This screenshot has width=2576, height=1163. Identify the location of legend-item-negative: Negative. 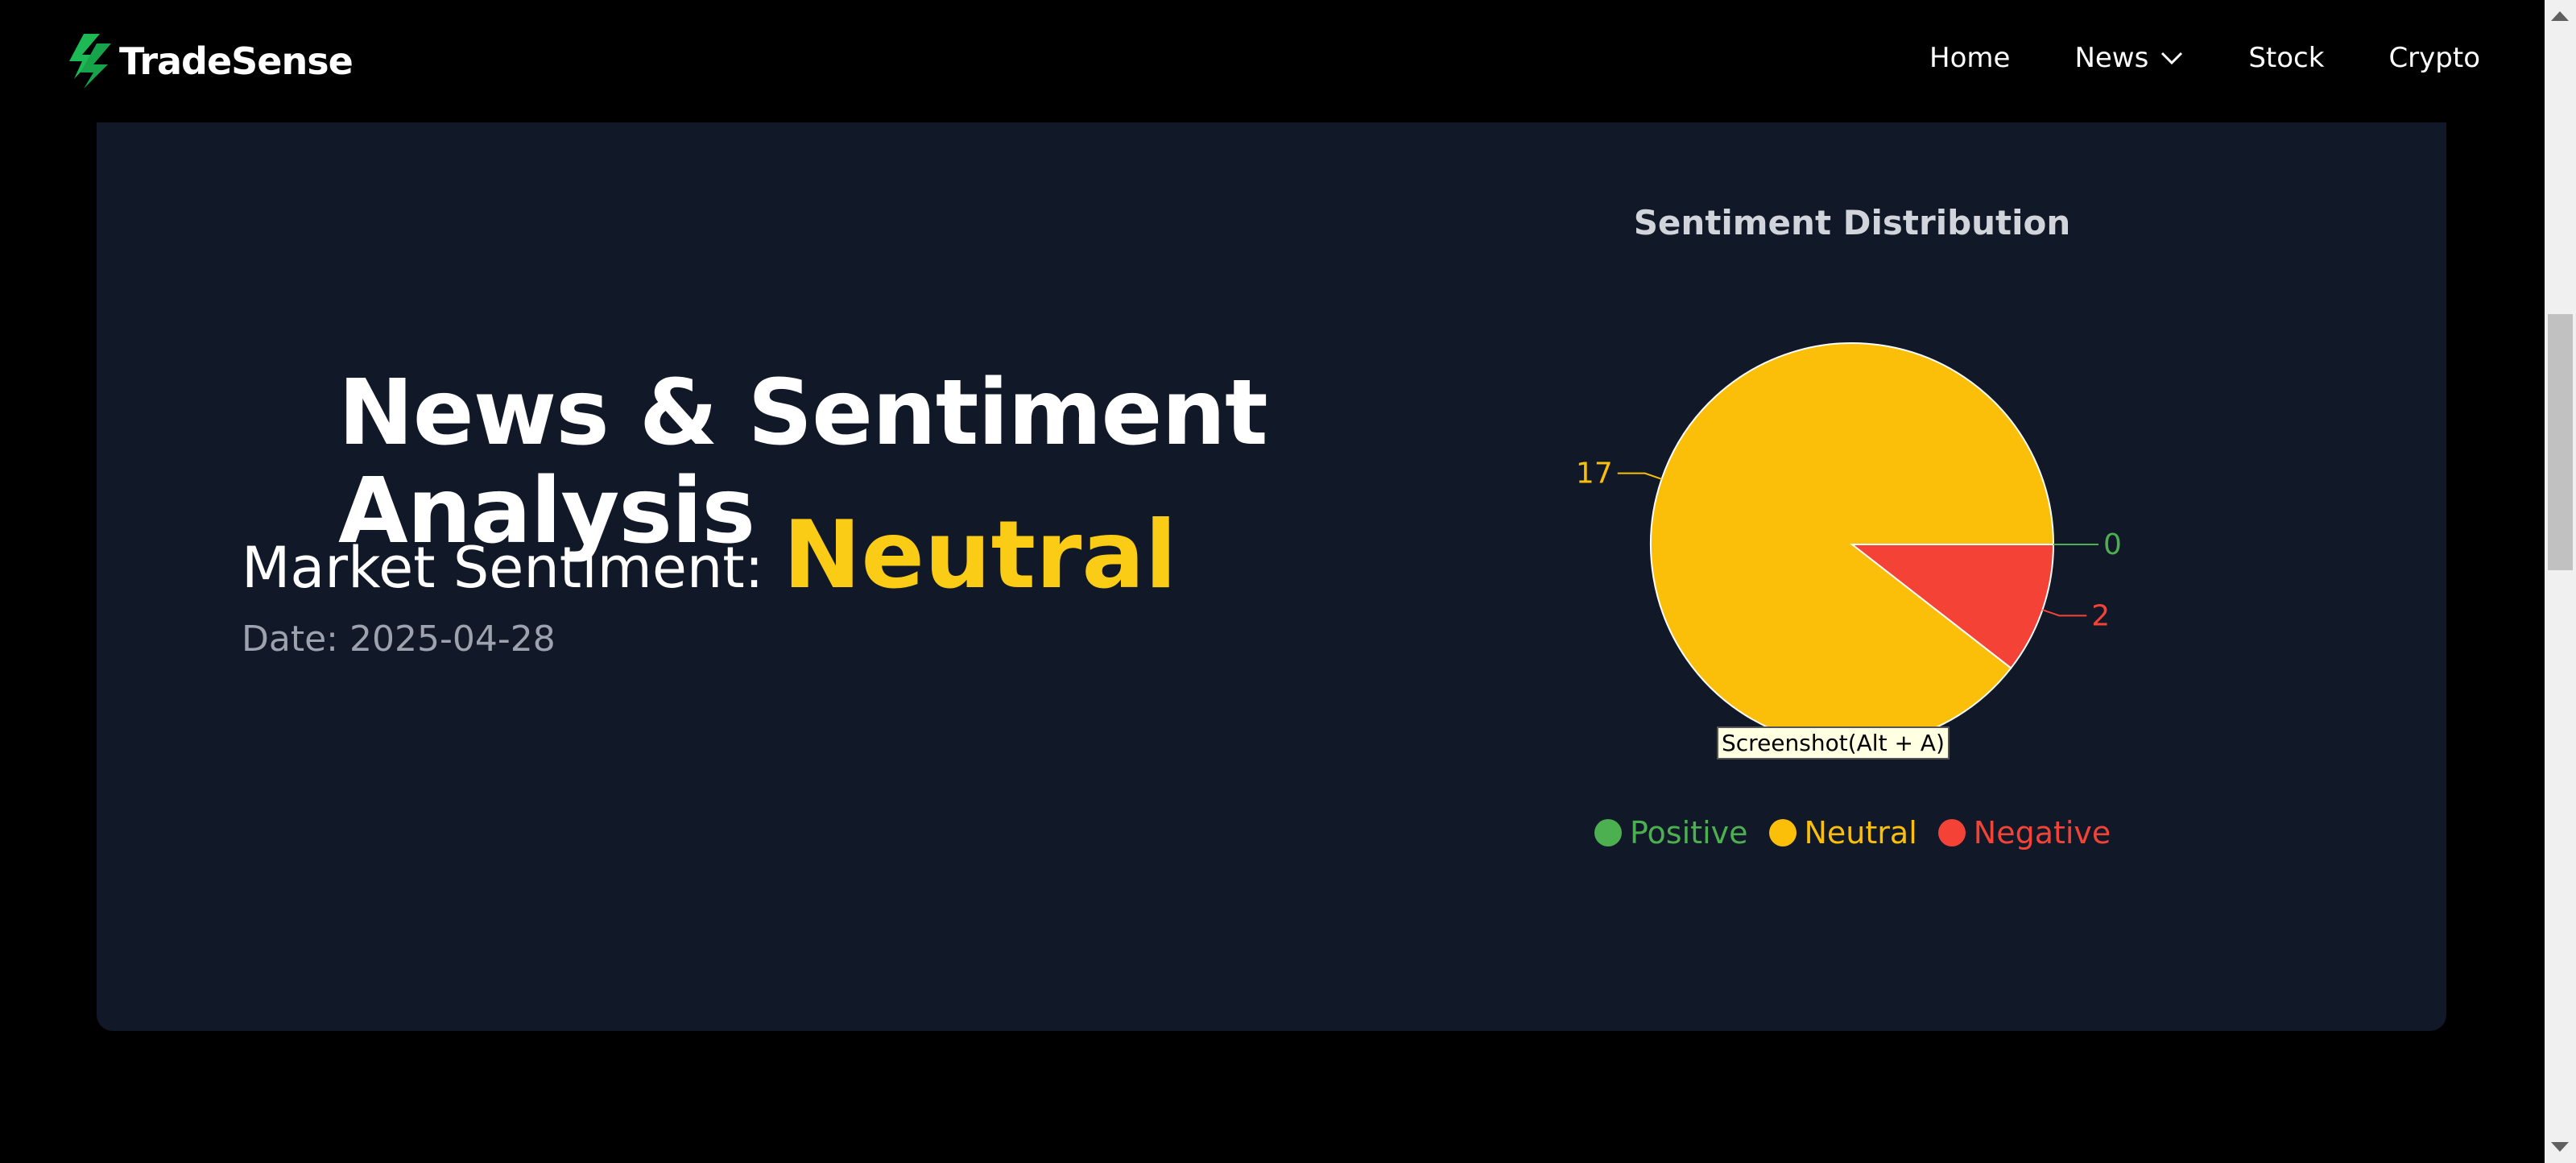
(2024, 833).